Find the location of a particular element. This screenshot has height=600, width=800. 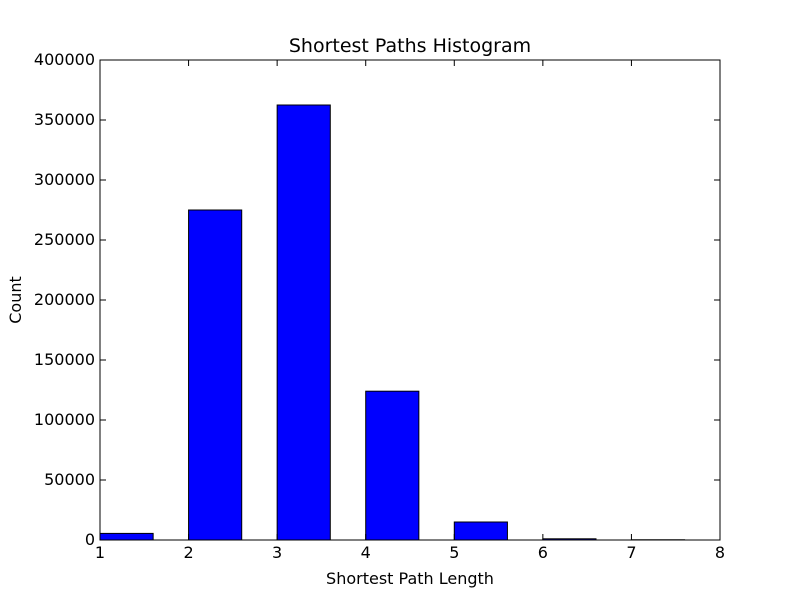

x-tick-label: 4 is located at coordinates (366, 552).